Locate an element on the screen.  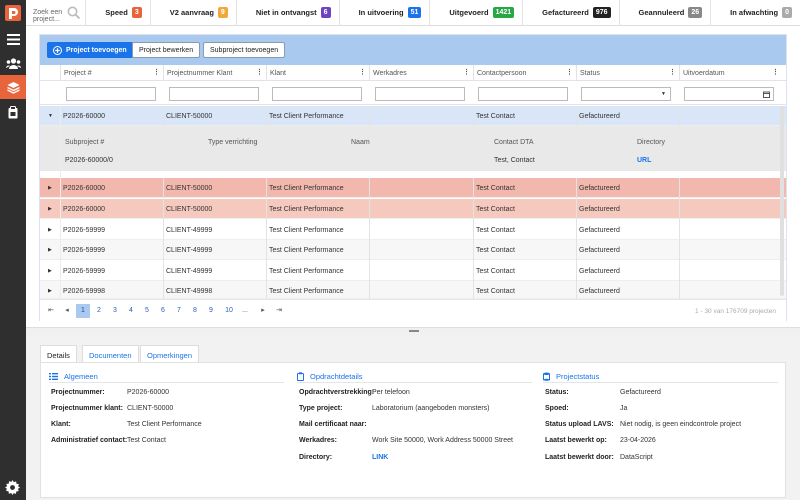
split-resize-handle is located at coordinates (413, 331).